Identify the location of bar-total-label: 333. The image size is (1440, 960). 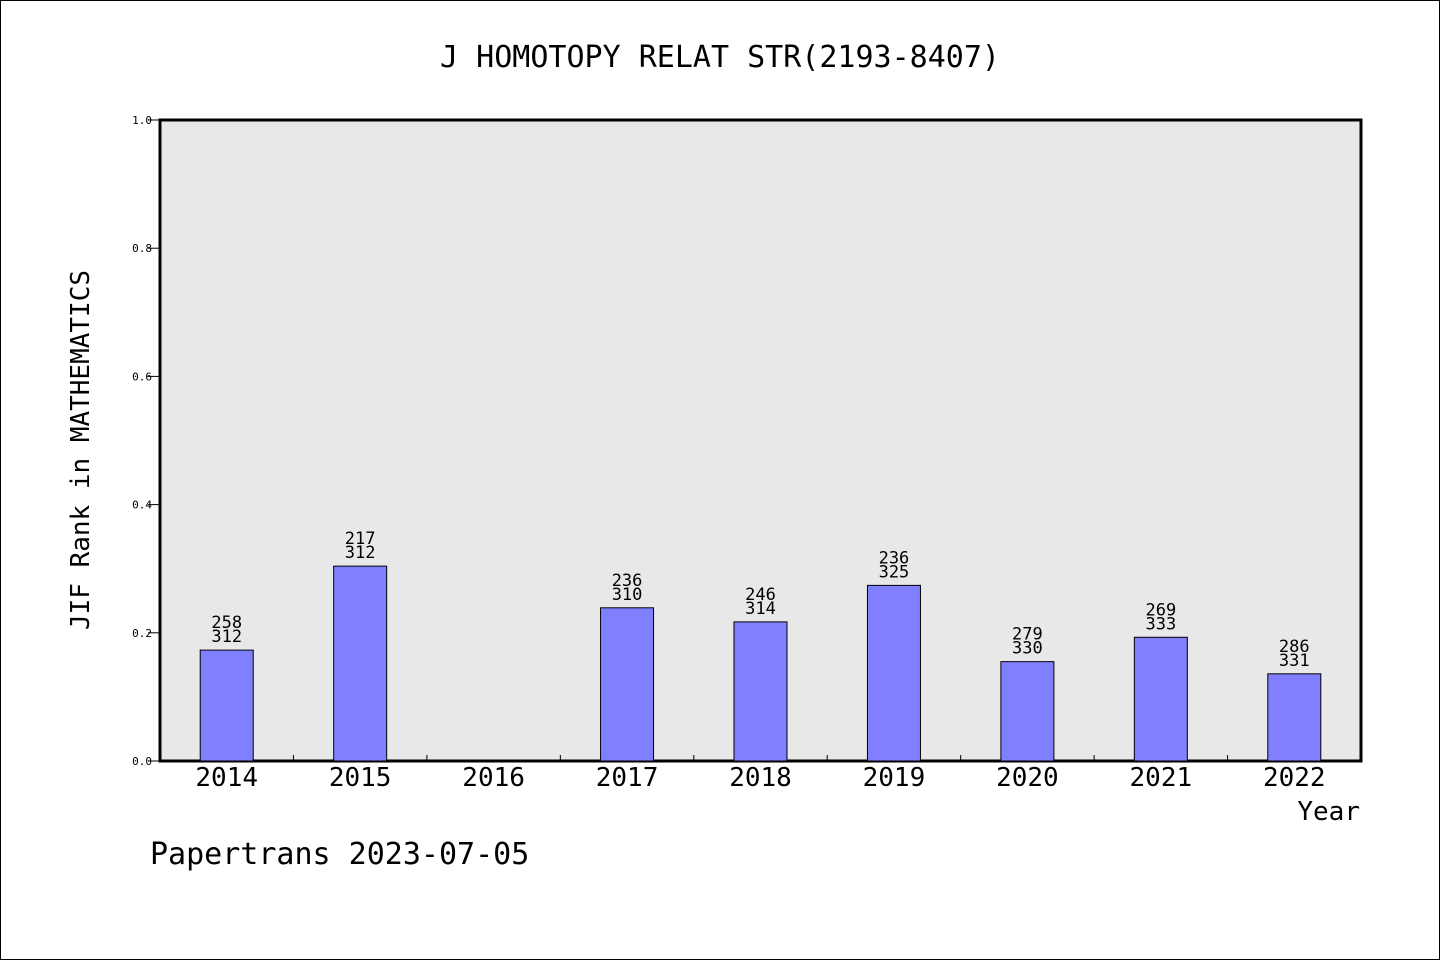
(1160, 624).